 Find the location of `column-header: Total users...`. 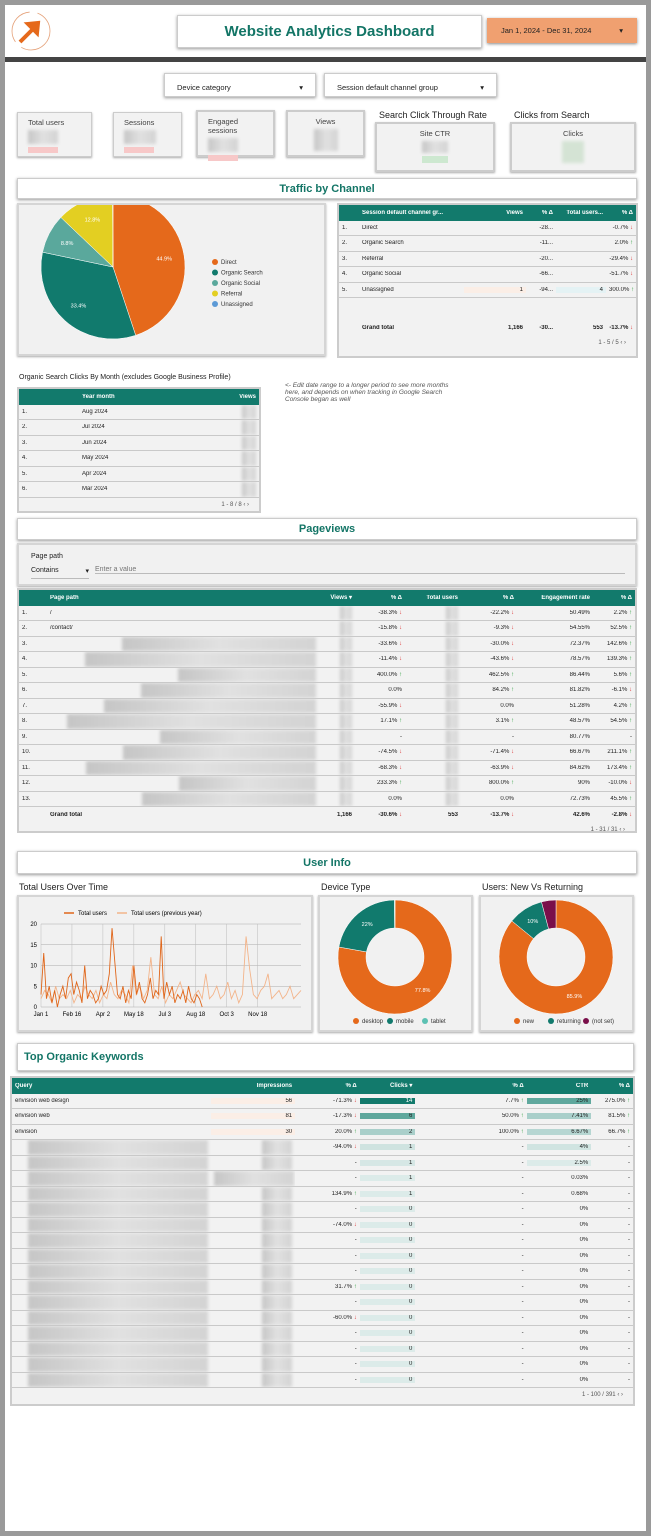

column-header: Total users... is located at coordinates (584, 212).